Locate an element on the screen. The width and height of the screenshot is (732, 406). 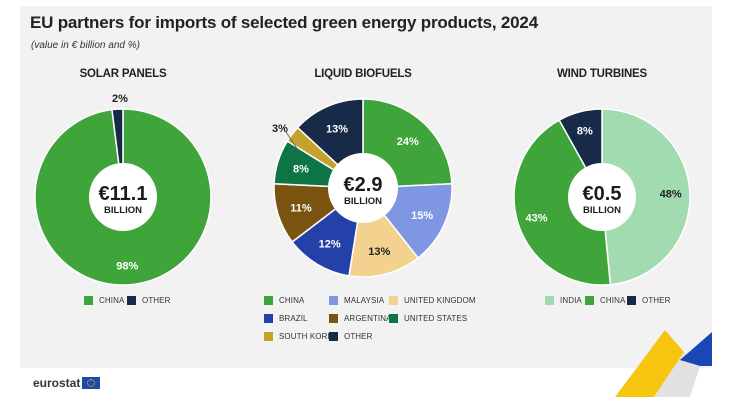
solar-panels-center-value: €11.1 is located at coordinates (123, 194).